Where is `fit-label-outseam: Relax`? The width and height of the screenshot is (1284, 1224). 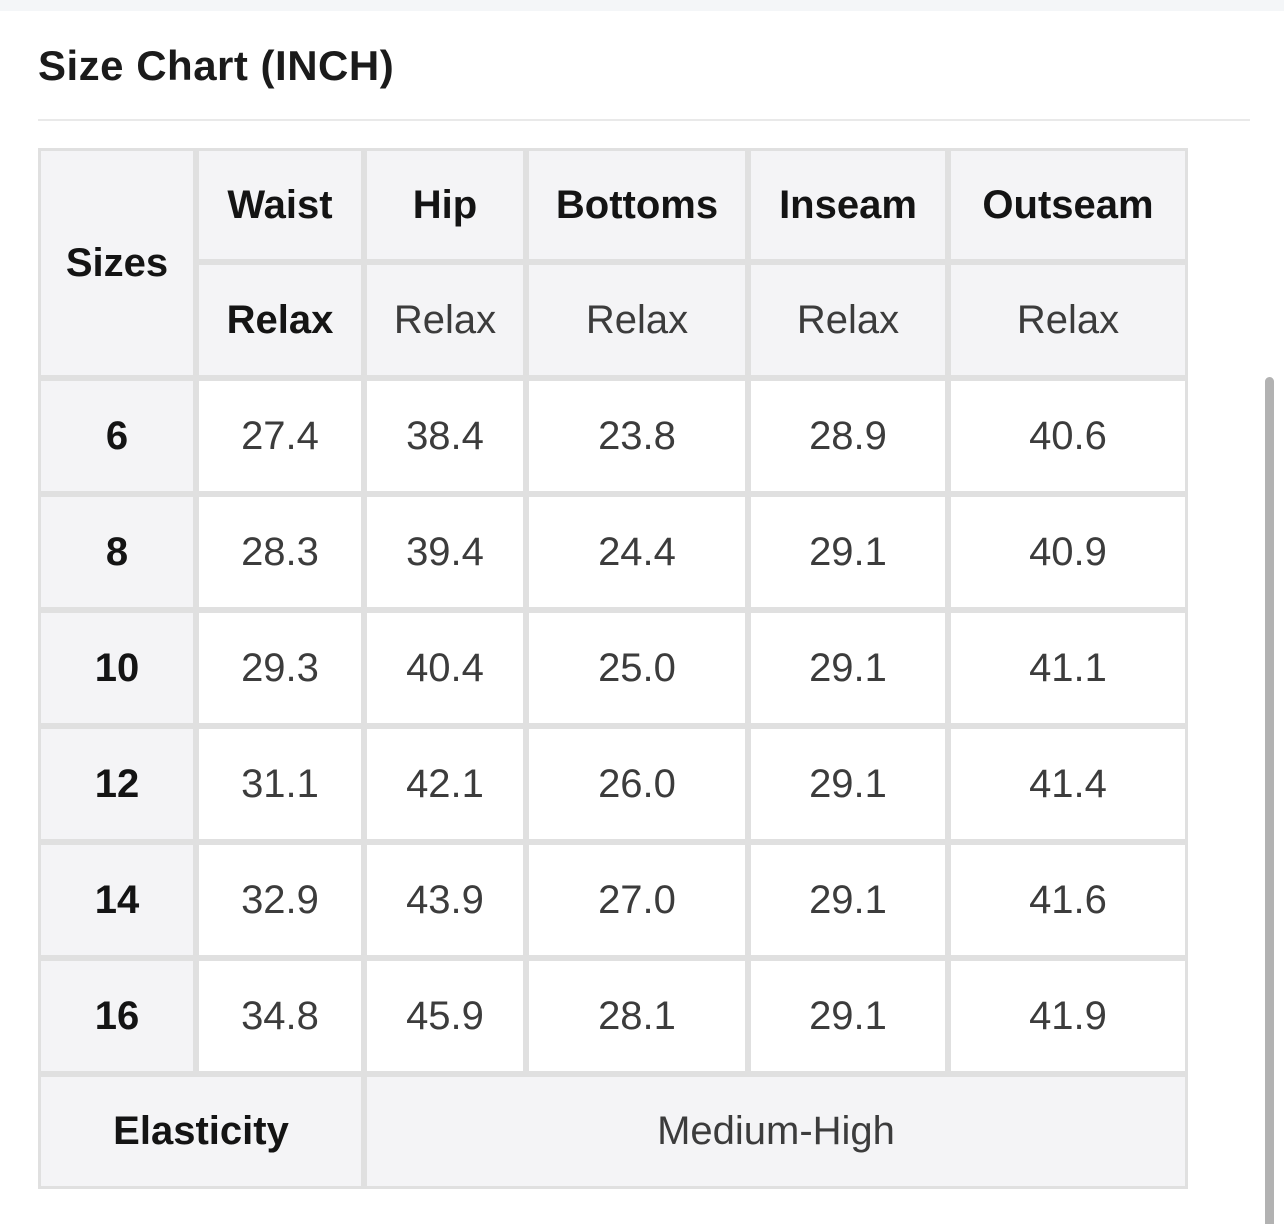
fit-label-outseam: Relax is located at coordinates (1068, 320).